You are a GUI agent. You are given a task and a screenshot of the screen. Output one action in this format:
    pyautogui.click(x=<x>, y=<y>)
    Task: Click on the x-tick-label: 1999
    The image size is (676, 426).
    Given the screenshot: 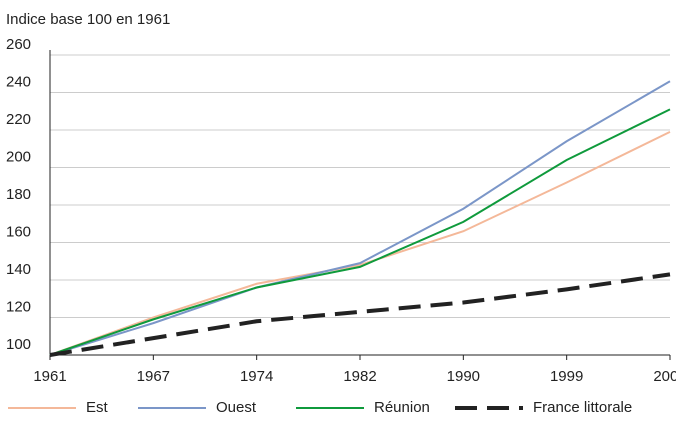 What is the action you would take?
    pyautogui.click(x=566, y=376)
    